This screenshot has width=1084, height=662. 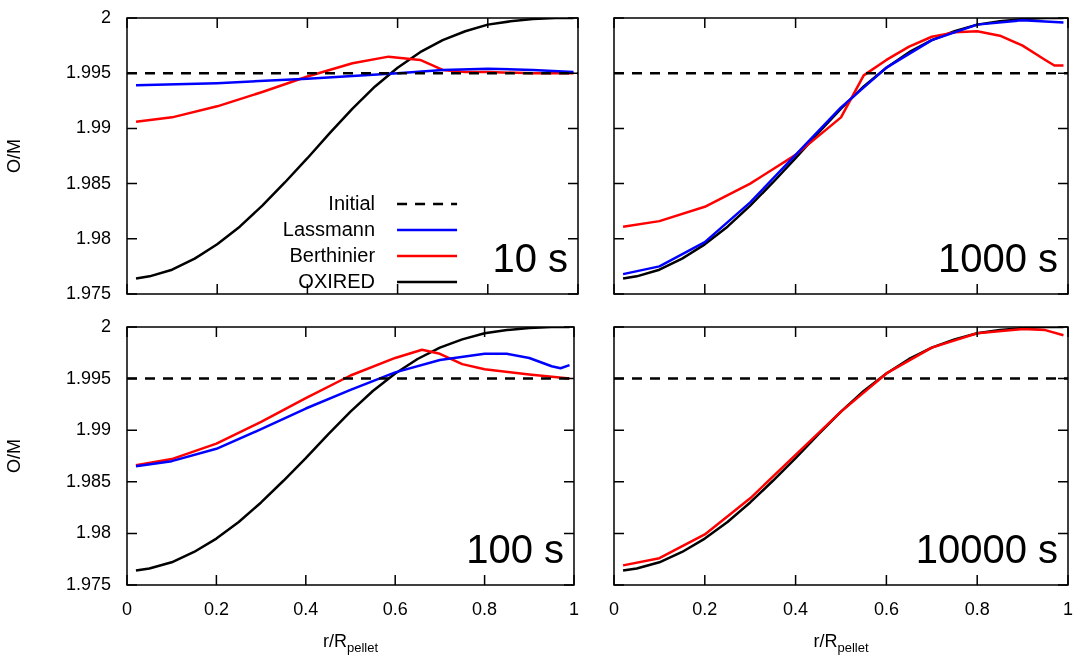 I want to click on legend-label: OXIRED, so click(x=337, y=280).